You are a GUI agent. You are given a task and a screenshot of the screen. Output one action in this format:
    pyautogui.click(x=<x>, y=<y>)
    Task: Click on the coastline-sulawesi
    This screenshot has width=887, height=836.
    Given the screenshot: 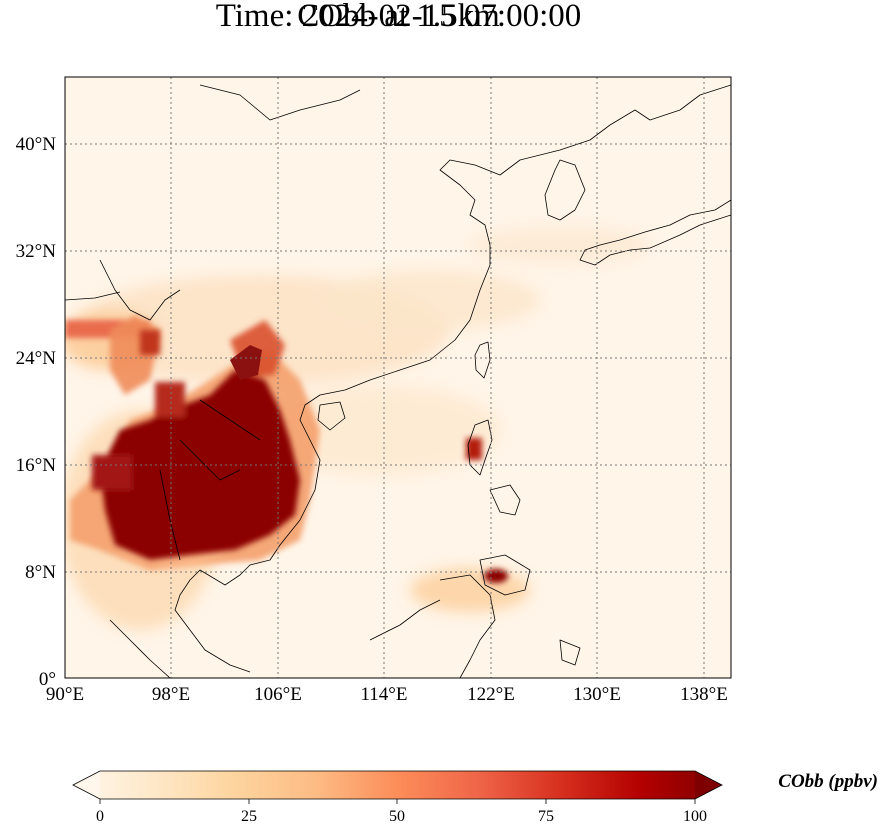 What is the action you would take?
    pyautogui.click(x=570, y=652)
    